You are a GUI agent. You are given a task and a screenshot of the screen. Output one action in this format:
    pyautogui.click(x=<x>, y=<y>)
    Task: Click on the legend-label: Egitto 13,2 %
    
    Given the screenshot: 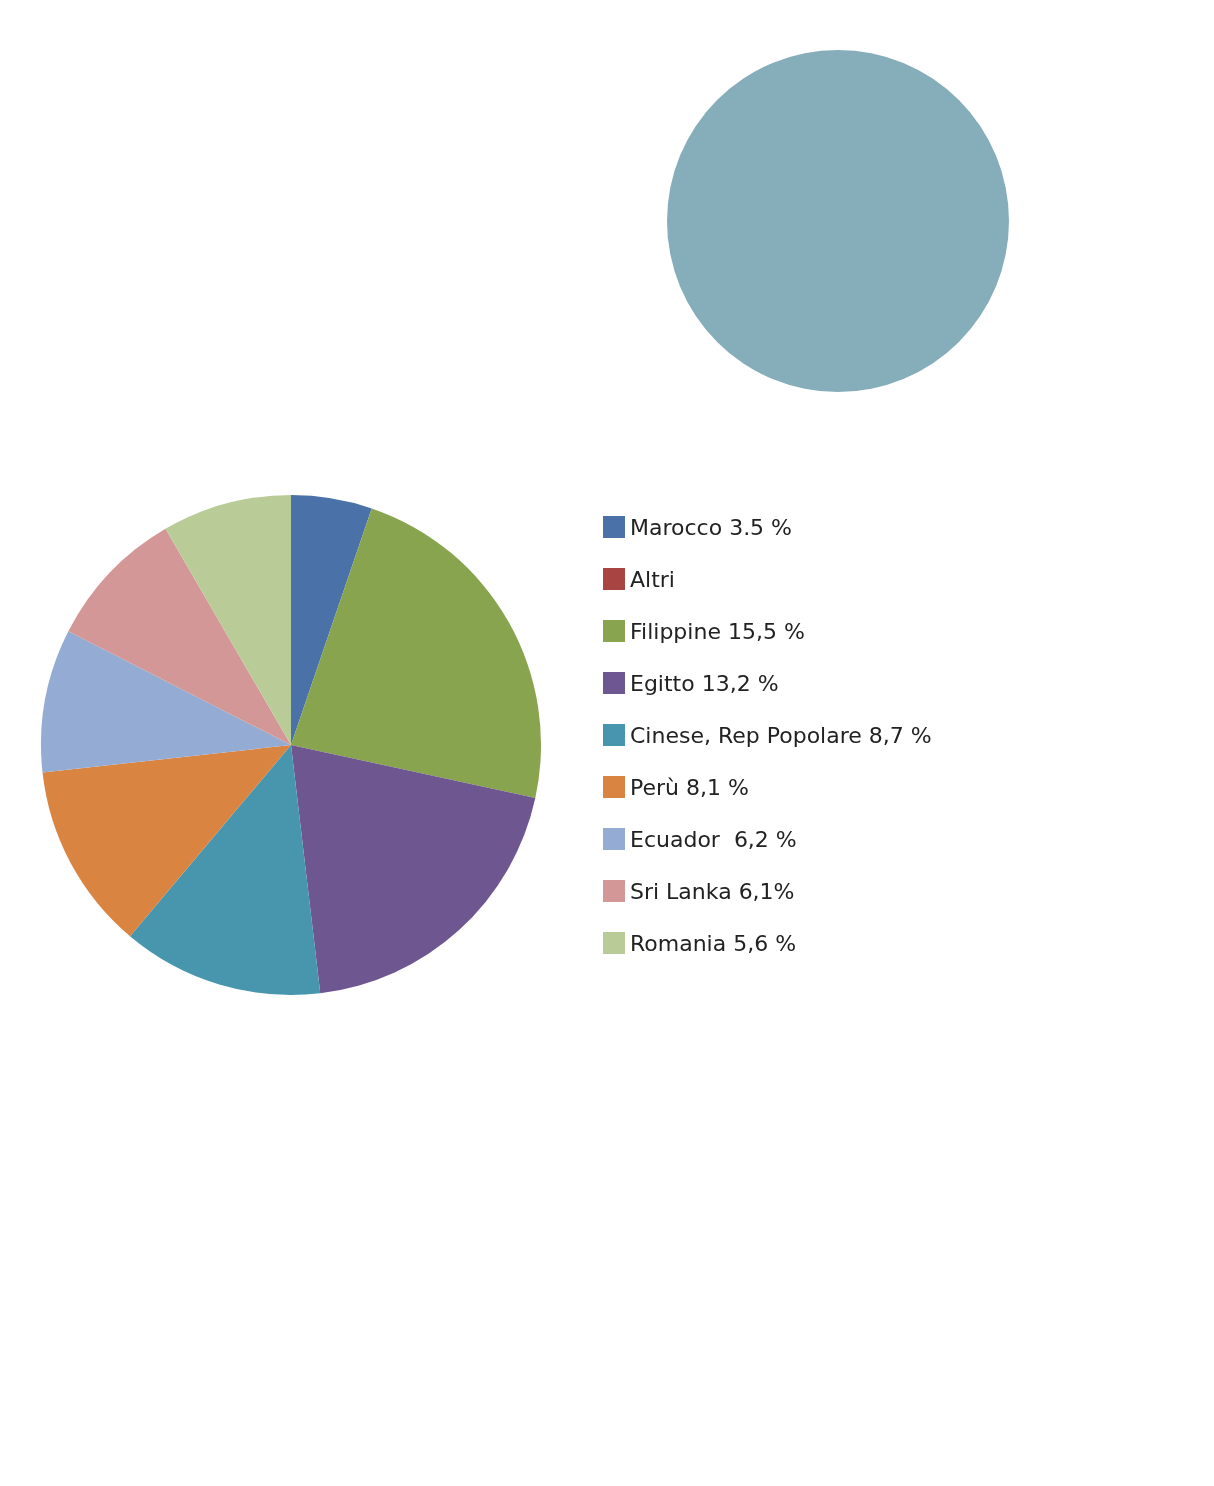 What is the action you would take?
    pyautogui.click(x=704, y=683)
    